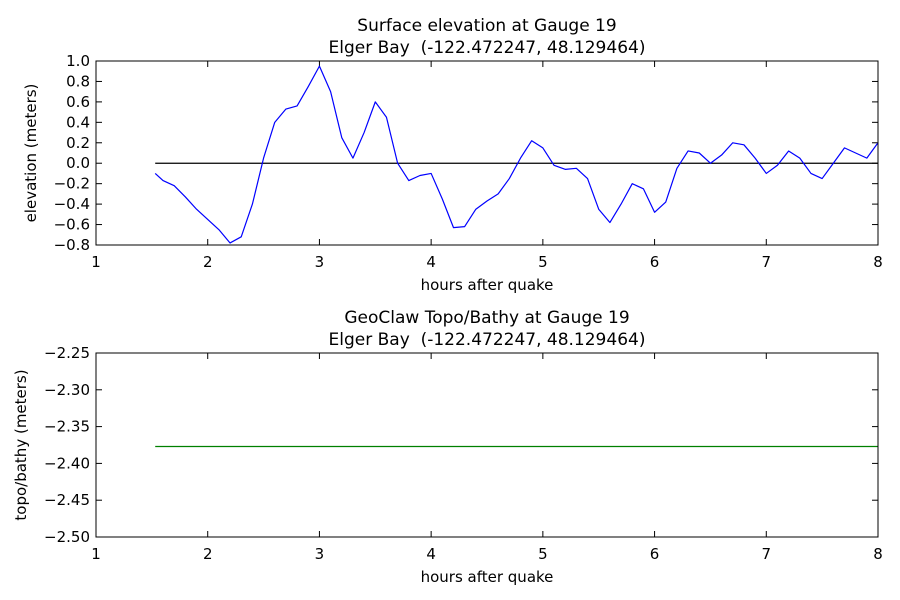 The height and width of the screenshot is (600, 900). What do you see at coordinates (486, 26) in the screenshot?
I see `chart-title: Surface elevation at Gauge 19` at bounding box center [486, 26].